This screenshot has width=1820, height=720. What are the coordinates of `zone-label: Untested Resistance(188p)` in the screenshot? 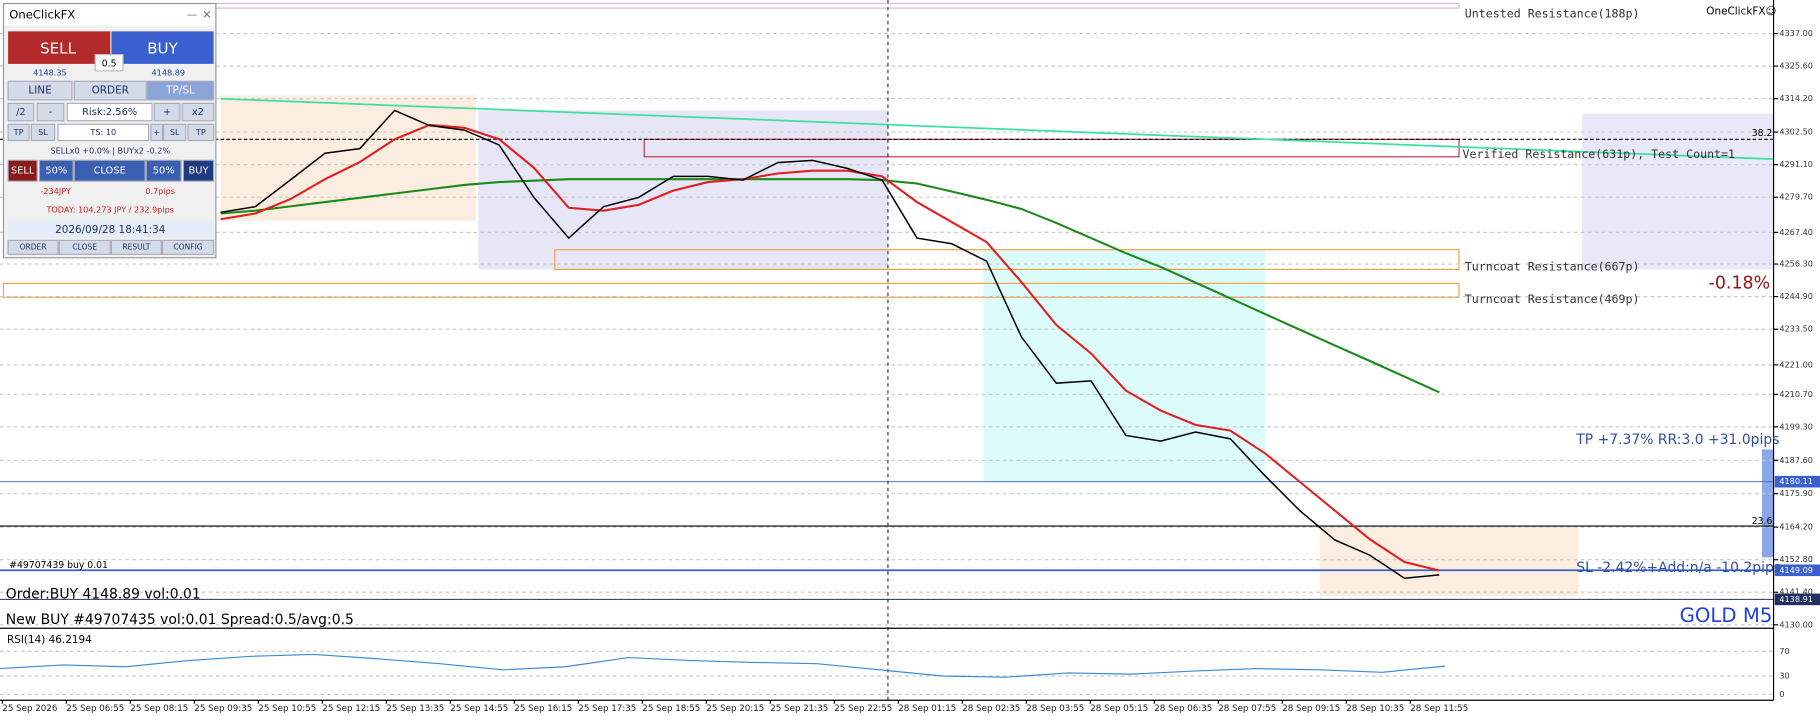 It's located at (1552, 13).